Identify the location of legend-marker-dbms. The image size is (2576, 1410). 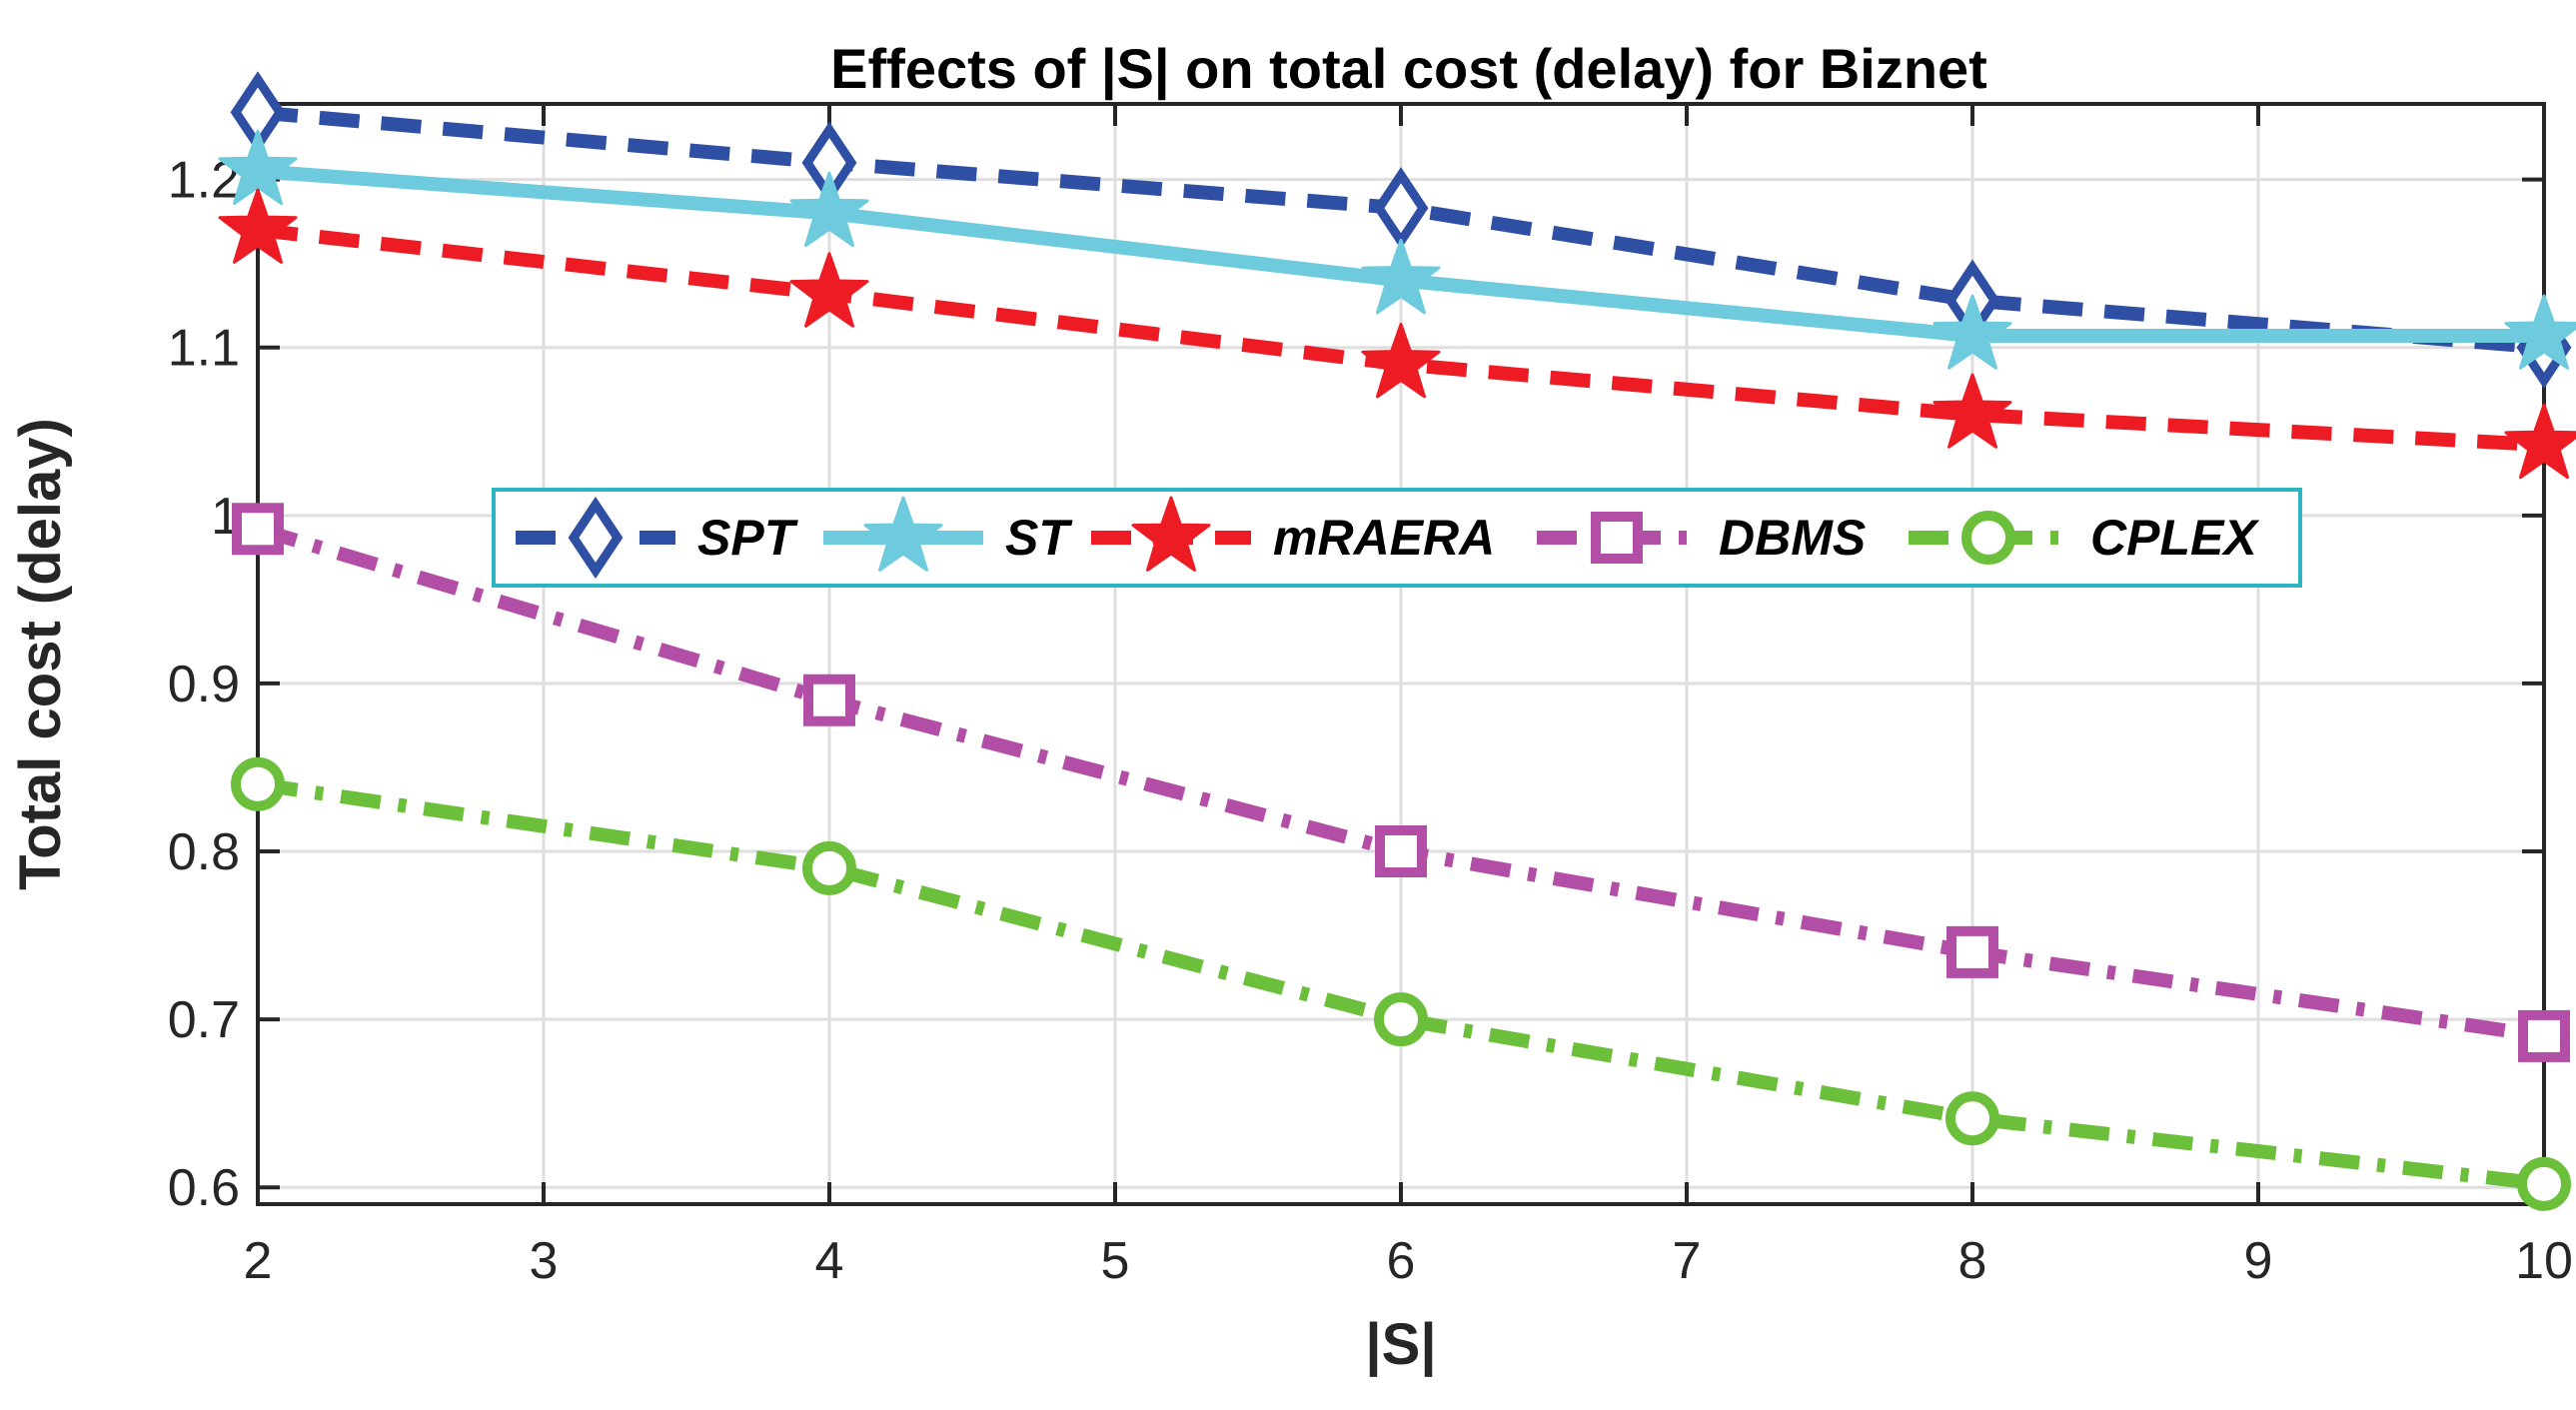
(1617, 538).